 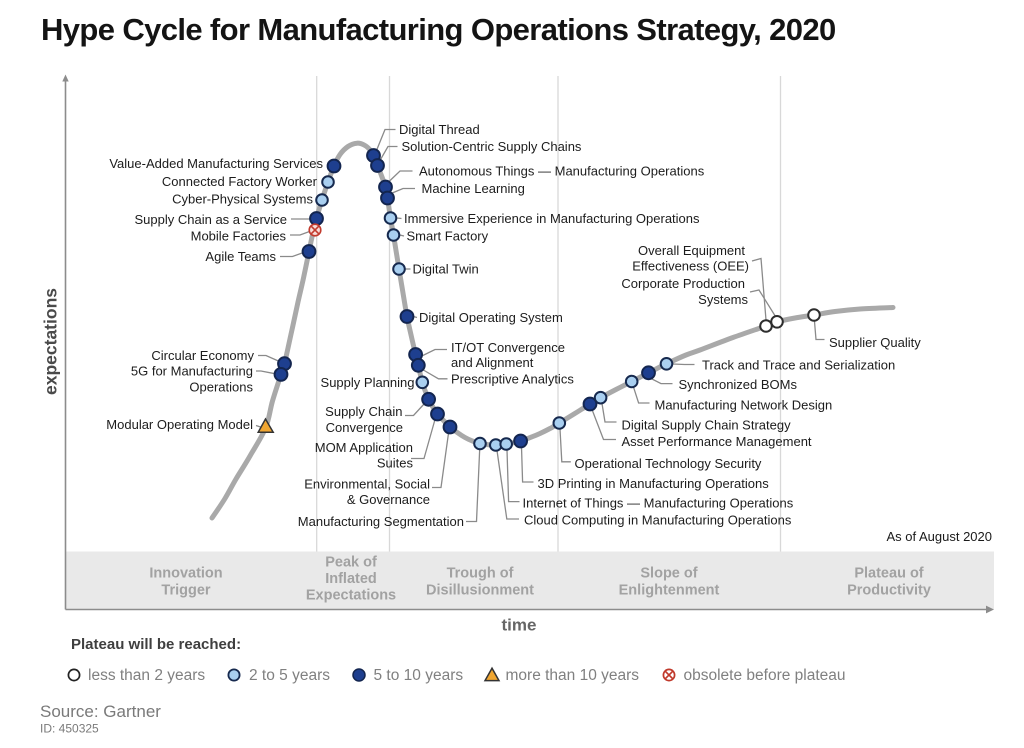 What do you see at coordinates (185, 574) in the screenshot?
I see `svg-text: Innovation` at bounding box center [185, 574].